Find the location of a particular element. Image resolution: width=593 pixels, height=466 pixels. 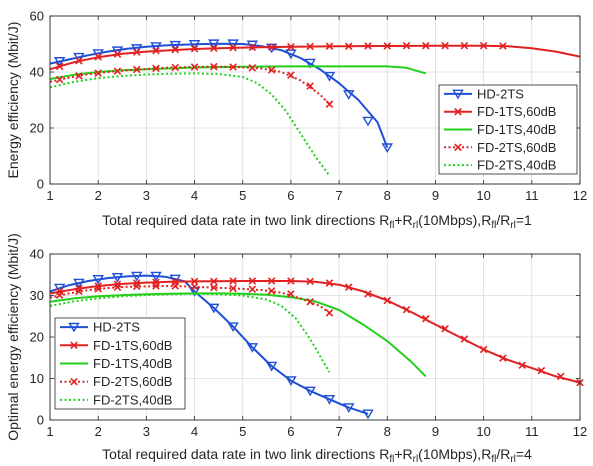

legend-label: FD-1TS,60dB is located at coordinates (516, 111).